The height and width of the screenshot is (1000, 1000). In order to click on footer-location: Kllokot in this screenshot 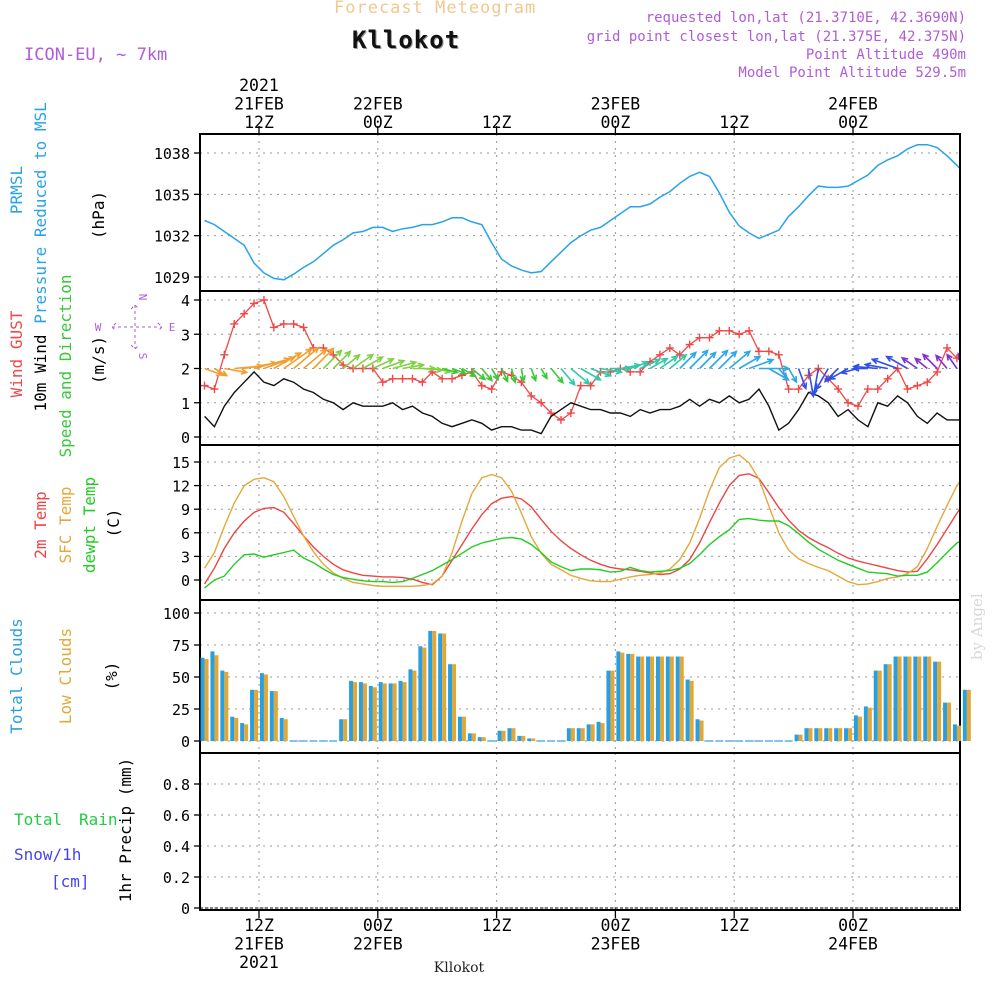, I will do `click(459, 968)`.